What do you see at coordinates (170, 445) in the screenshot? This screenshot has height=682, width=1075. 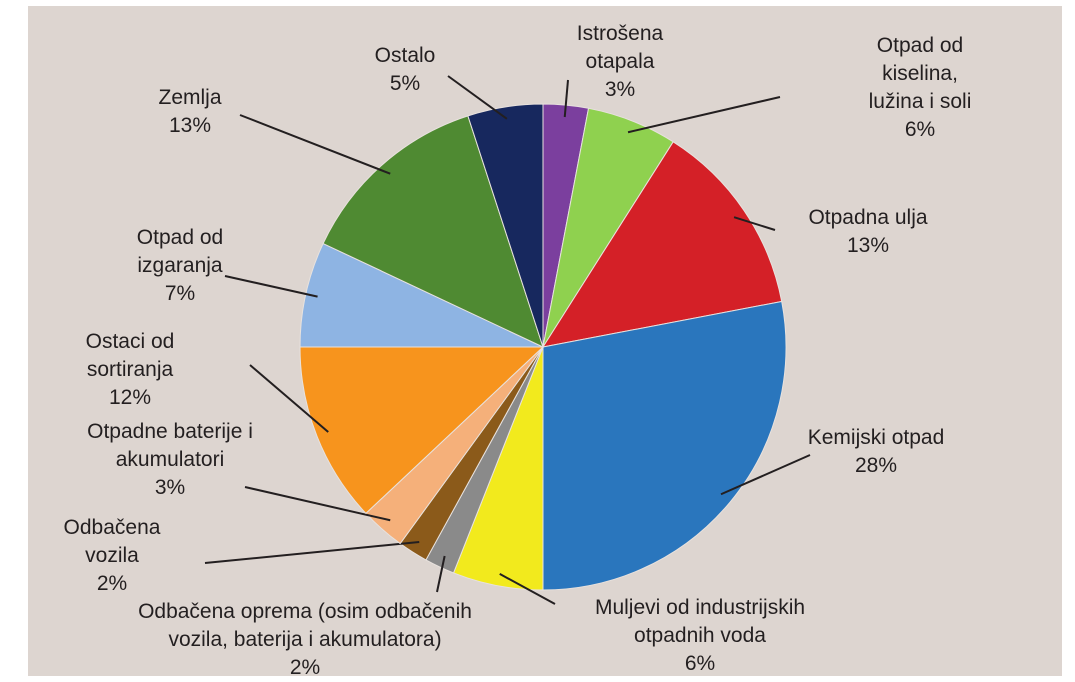 I see `category-label: Otpadne baterije i akumulatori` at bounding box center [170, 445].